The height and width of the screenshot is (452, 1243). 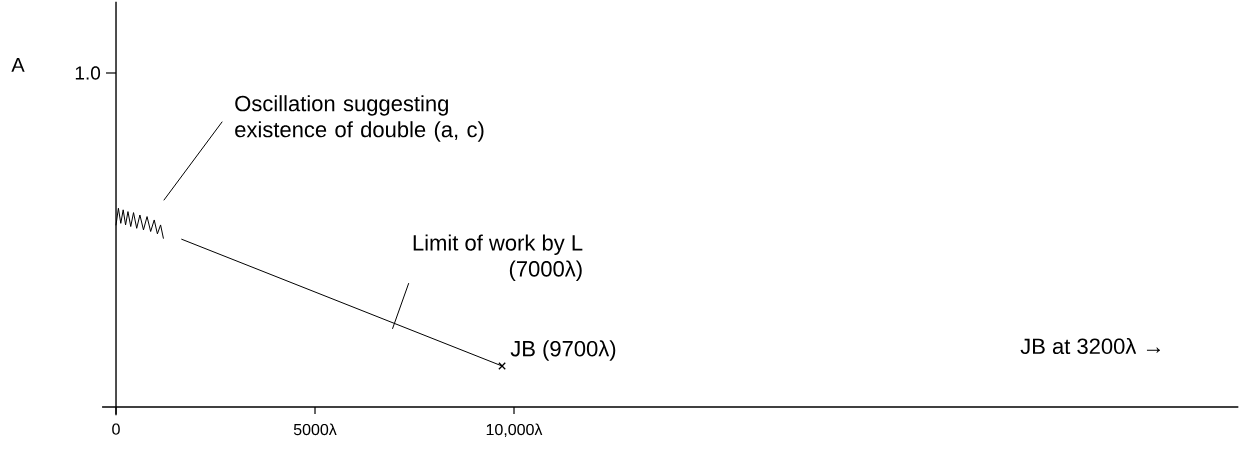 I want to click on annotation: JB at 3200λ →, so click(x=1090, y=346).